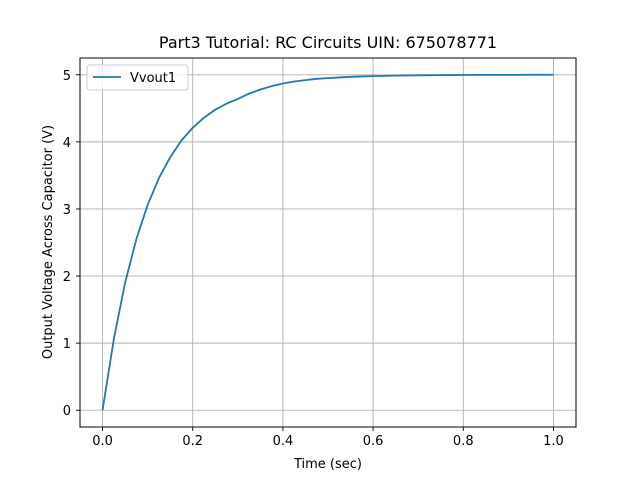  Describe the element at coordinates (67, 344) in the screenshot. I see `y-tick-label: 1` at that location.